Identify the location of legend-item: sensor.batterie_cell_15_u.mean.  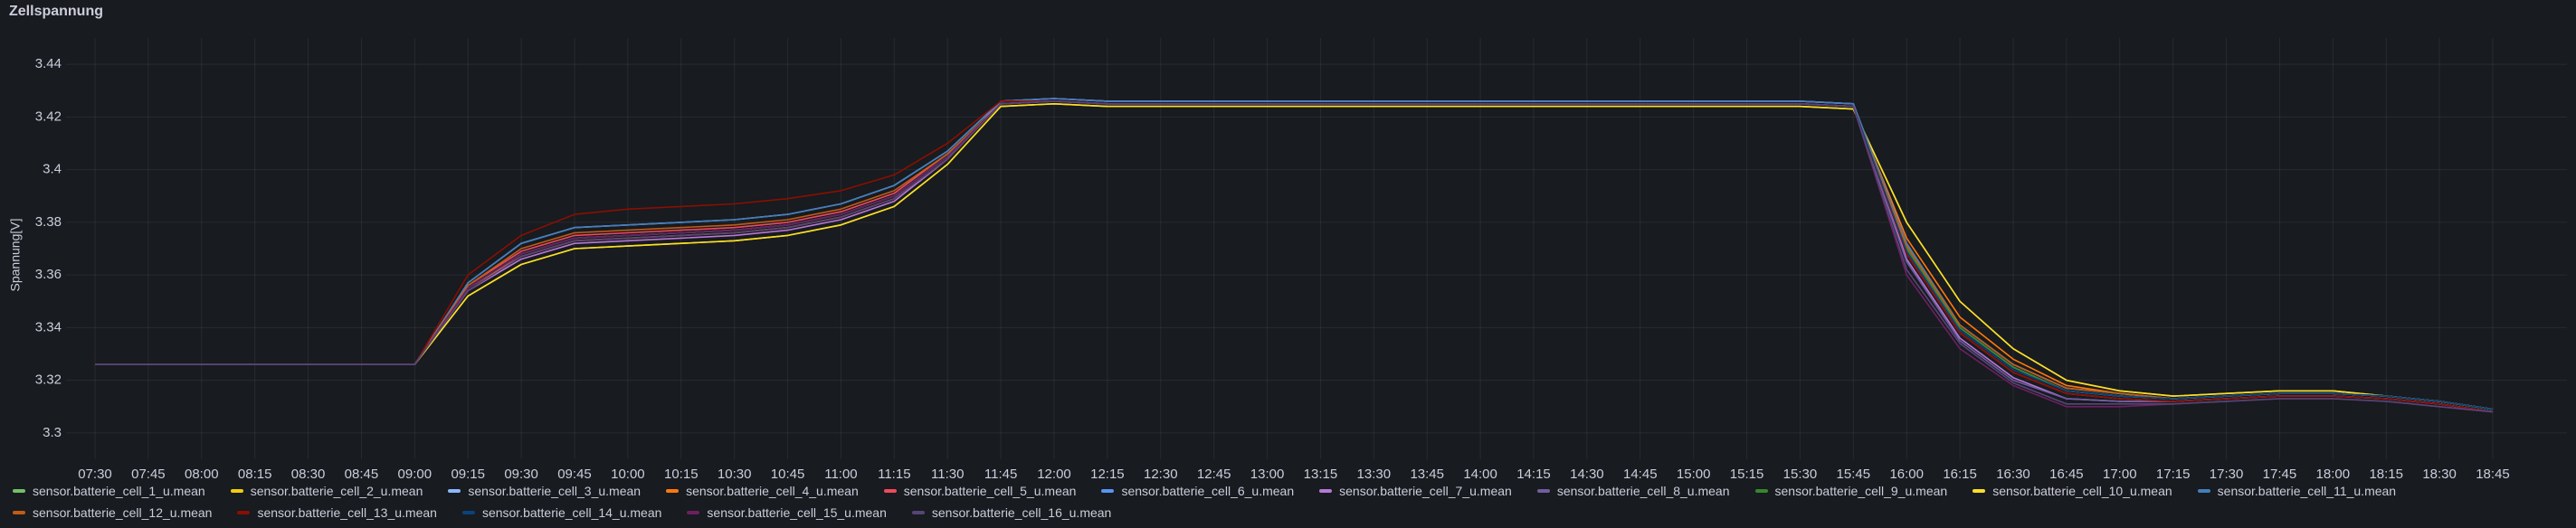
(787, 512).